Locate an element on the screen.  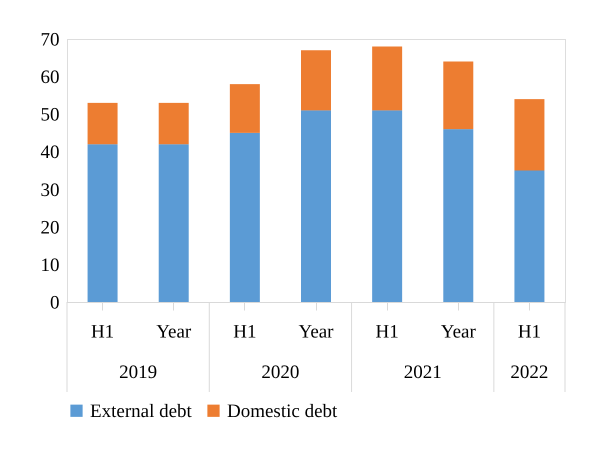
text: 2022 is located at coordinates (529, 372).